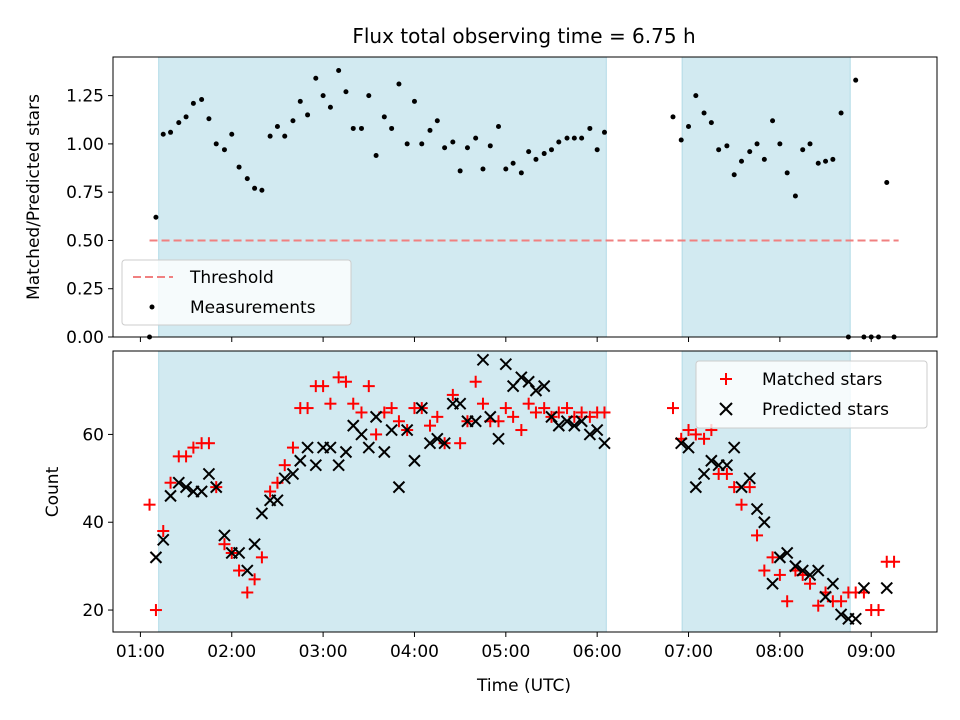  Describe the element at coordinates (523, 686) in the screenshot. I see `x-axis-label: Time (UTC)` at that location.